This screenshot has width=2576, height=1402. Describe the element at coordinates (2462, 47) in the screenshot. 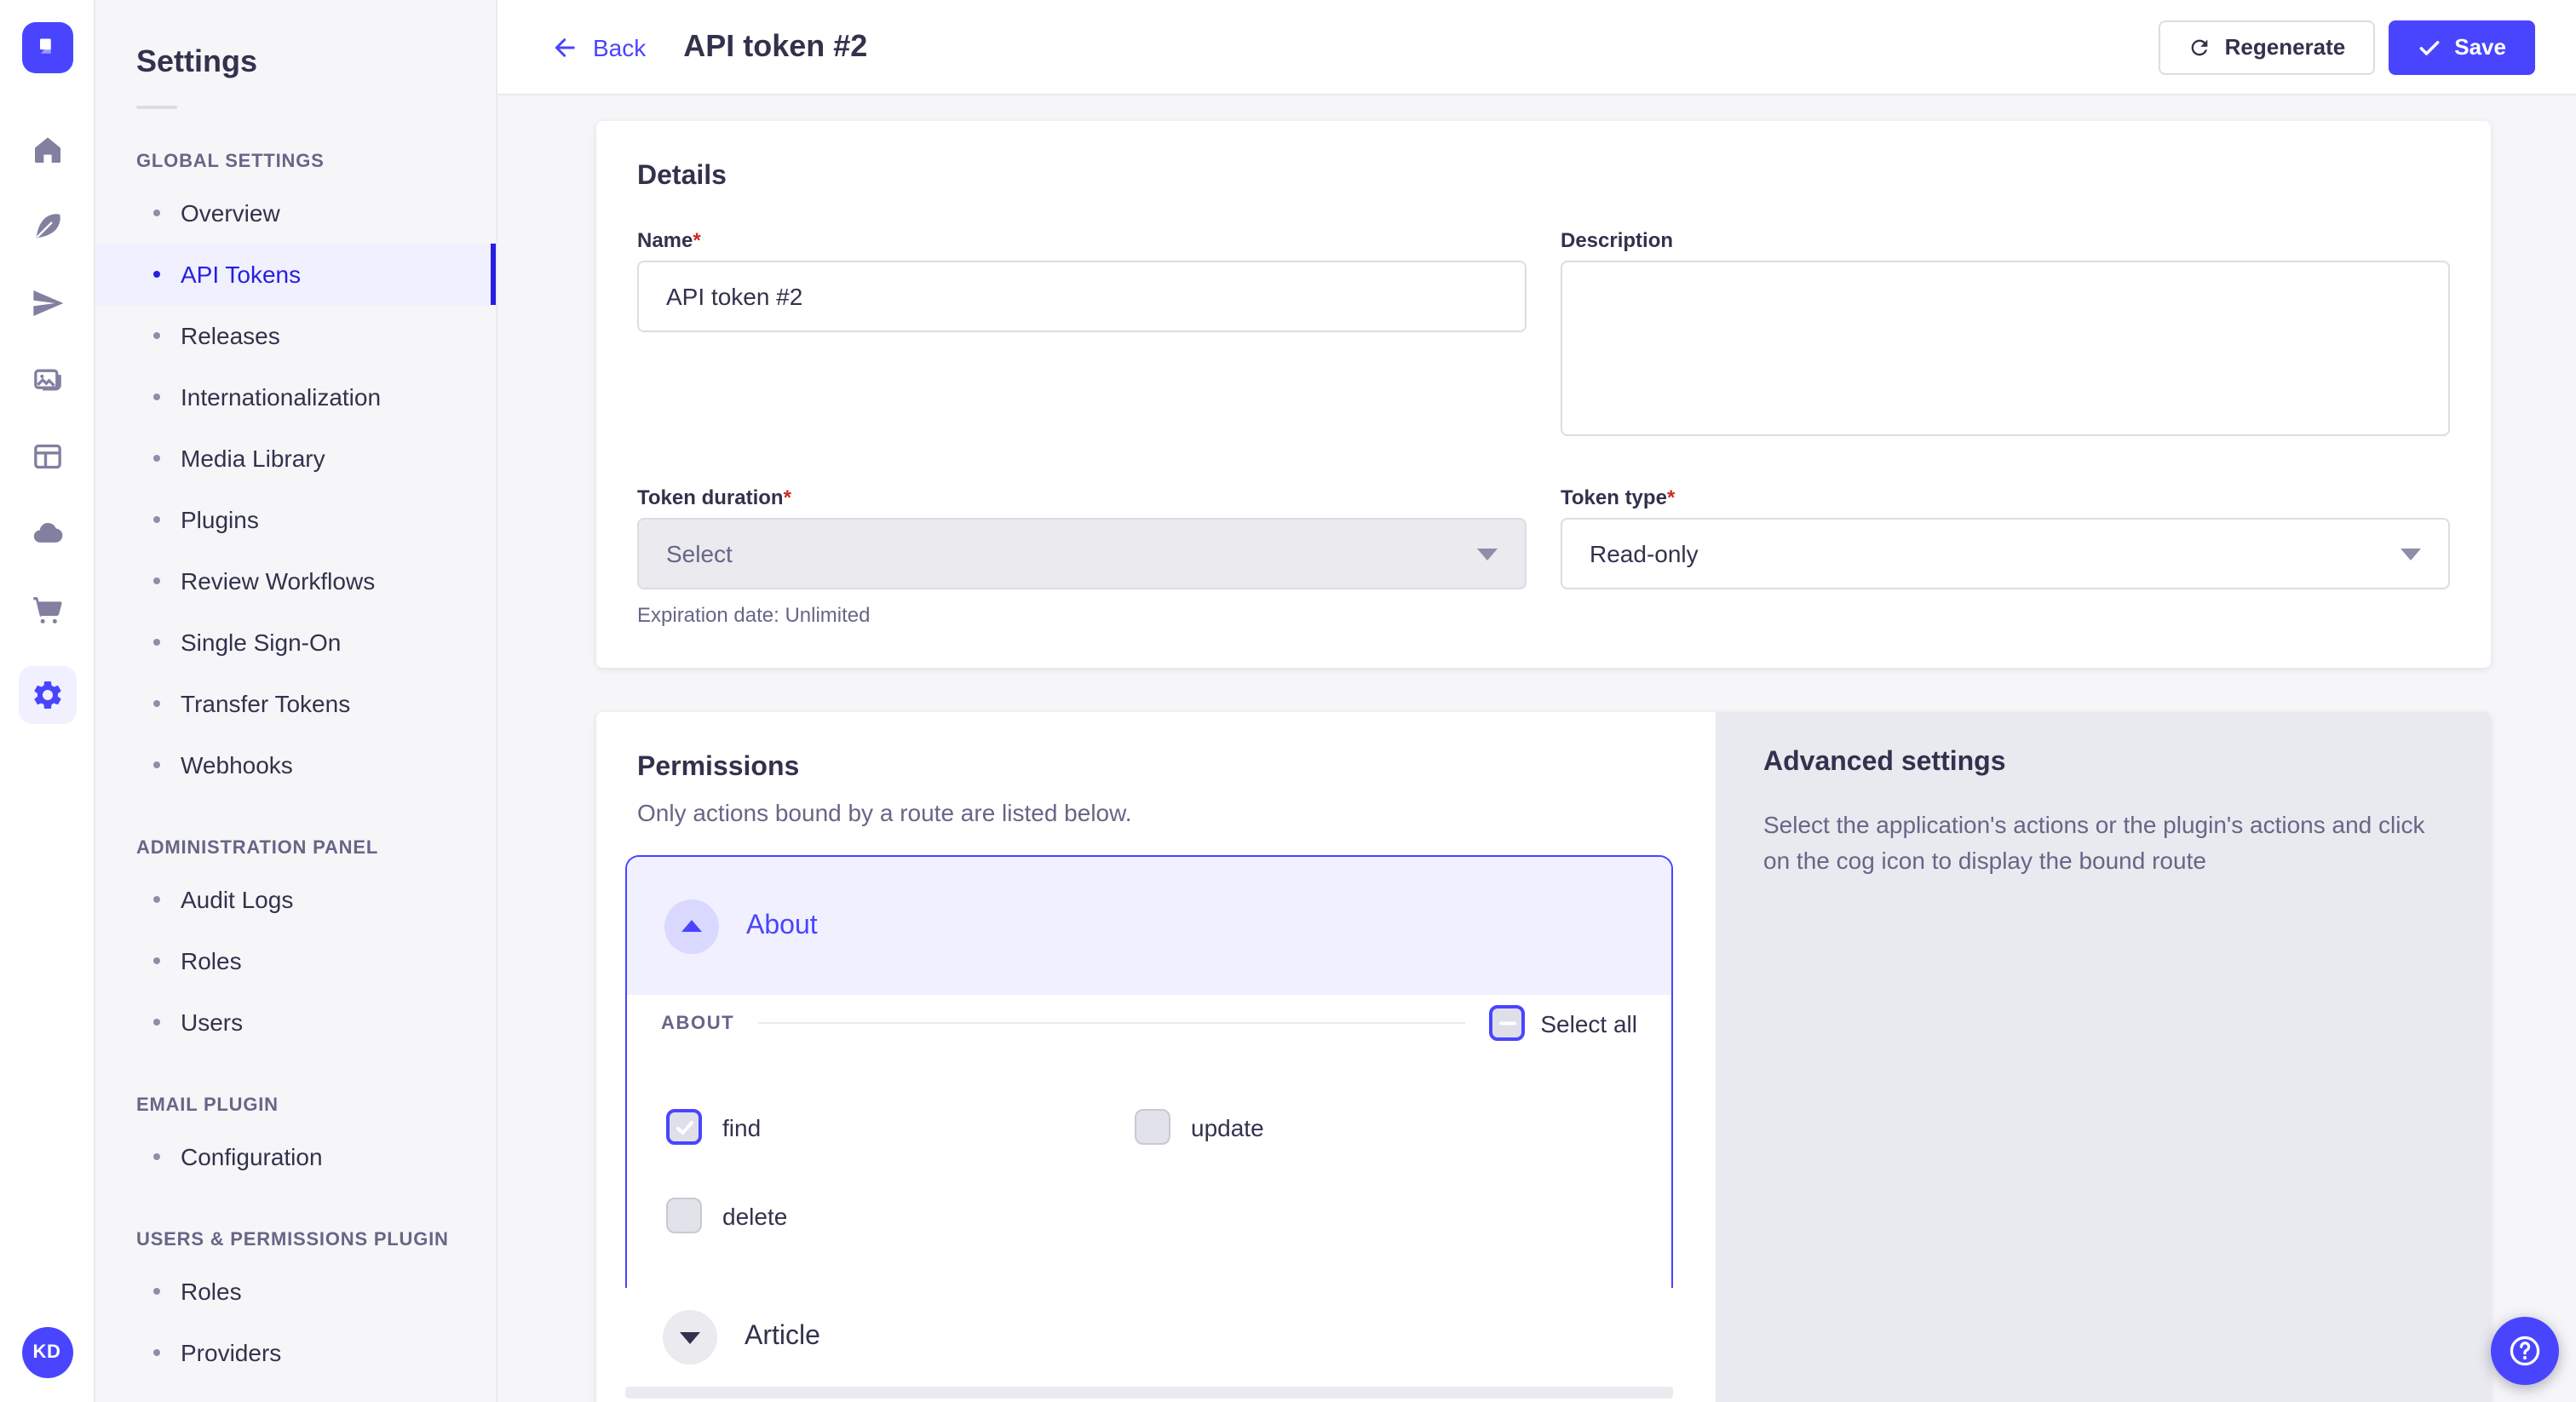

I see `save-button: Save` at that location.